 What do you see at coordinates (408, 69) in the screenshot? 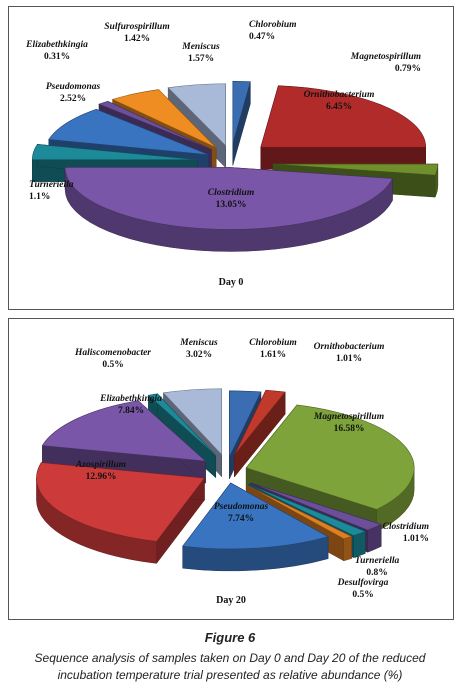
I see `day0-label-value: 0.79%` at bounding box center [408, 69].